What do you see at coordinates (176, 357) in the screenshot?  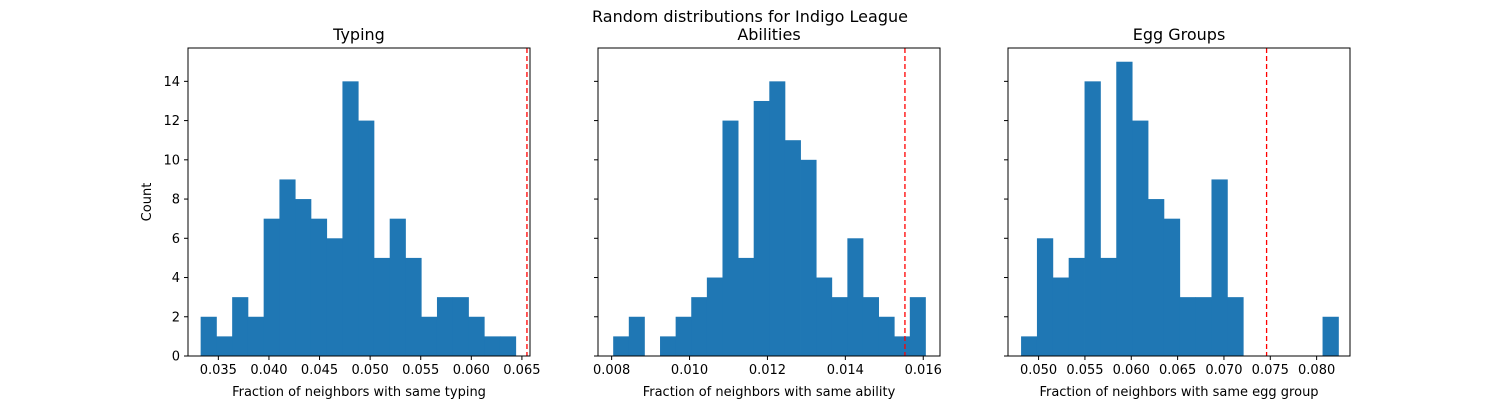 I see `y-tick-label: 0` at bounding box center [176, 357].